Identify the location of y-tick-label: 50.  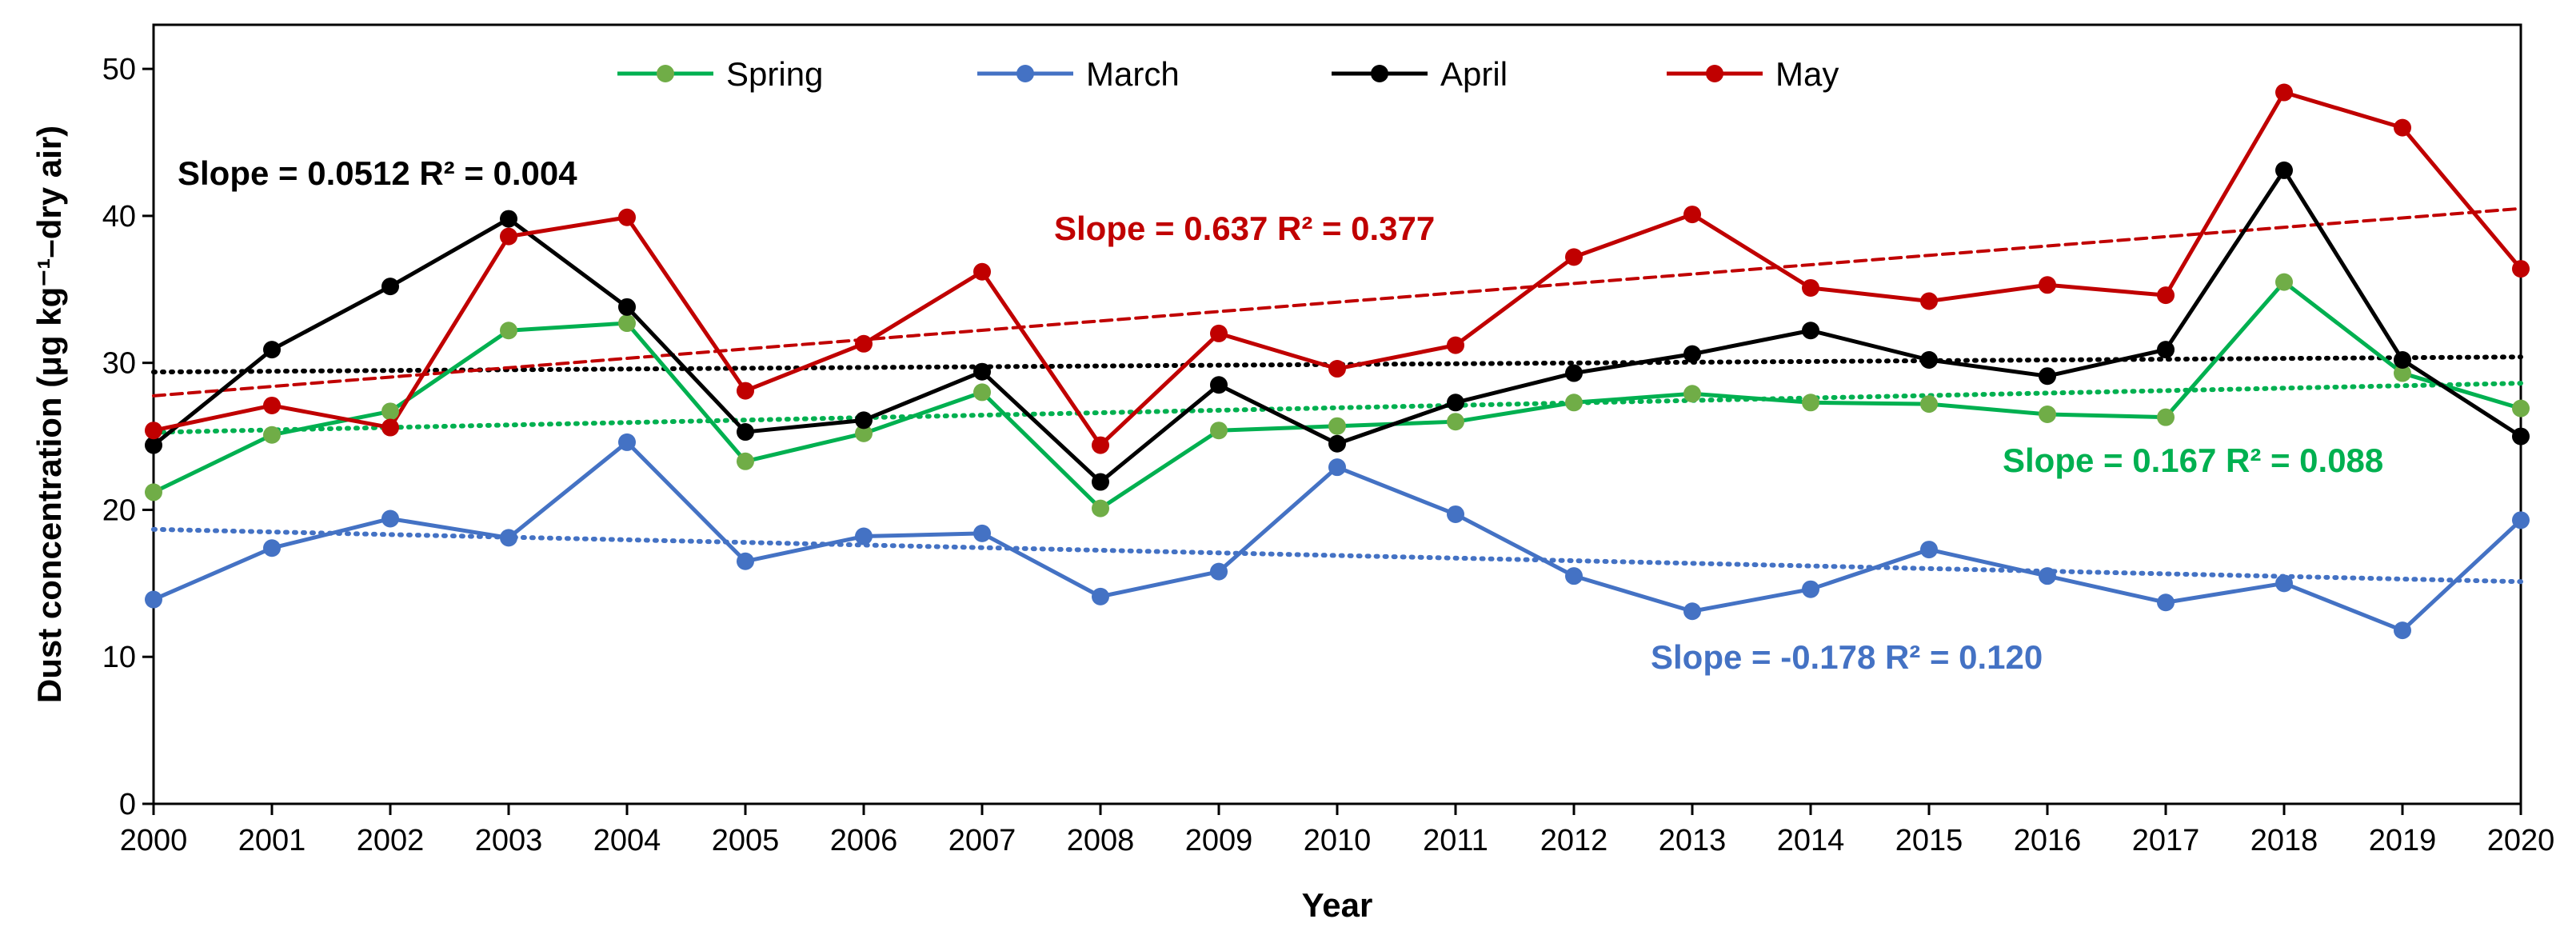
(119, 69).